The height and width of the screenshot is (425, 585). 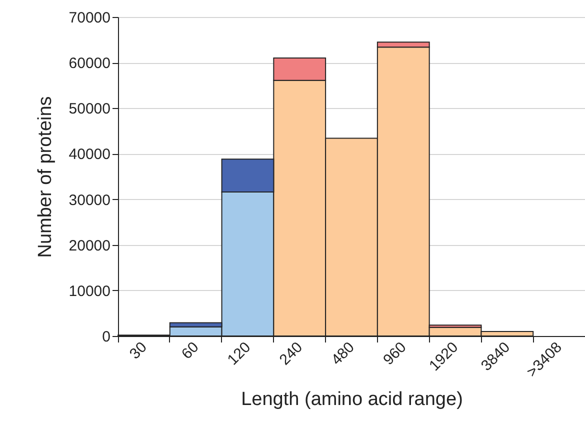 I want to click on y-tick-label: 30000, so click(x=89, y=200).